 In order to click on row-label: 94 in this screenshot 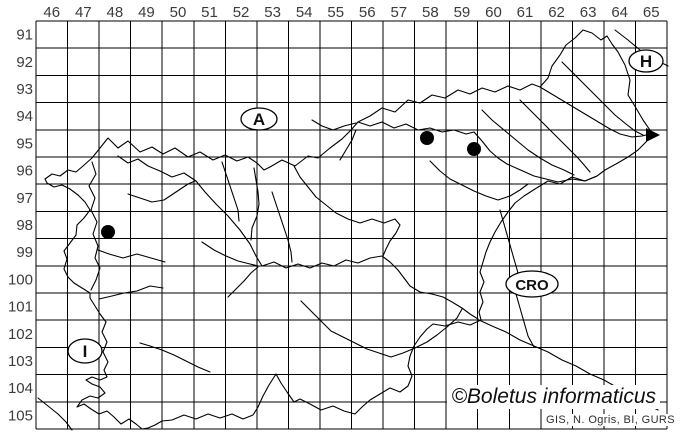, I will do `click(24, 116)`.